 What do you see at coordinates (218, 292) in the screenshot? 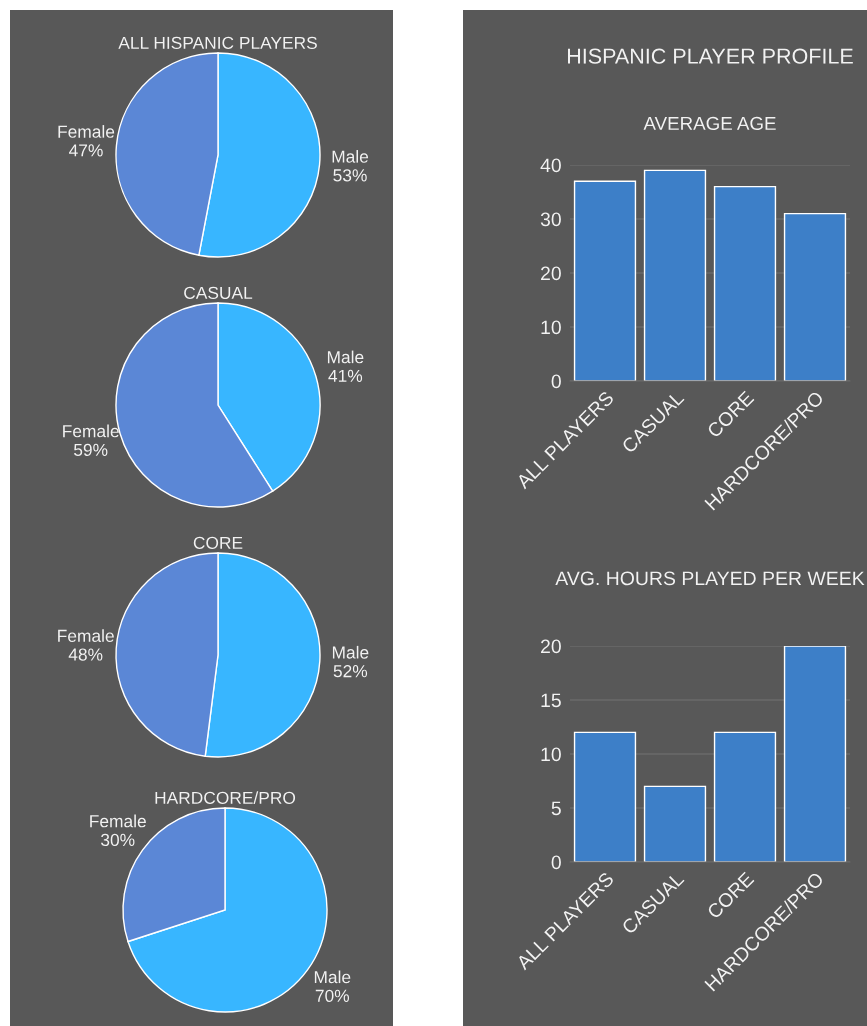
I see `chart-title: CASUAL` at bounding box center [218, 292].